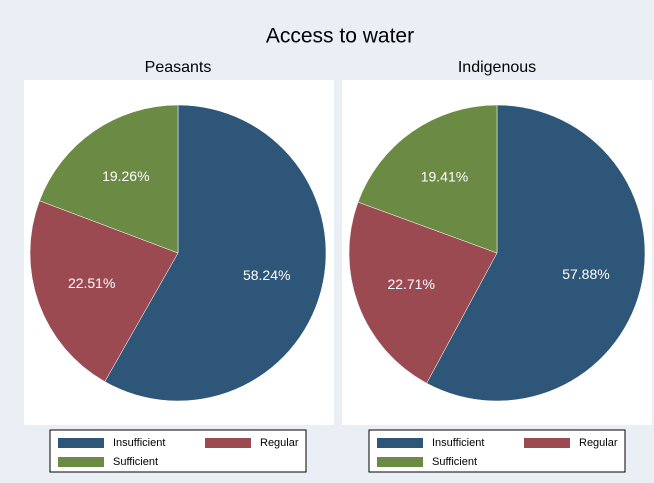 Image resolution: width=654 pixels, height=483 pixels. What do you see at coordinates (410, 284) in the screenshot?
I see `data-label: 22.71%` at bounding box center [410, 284].